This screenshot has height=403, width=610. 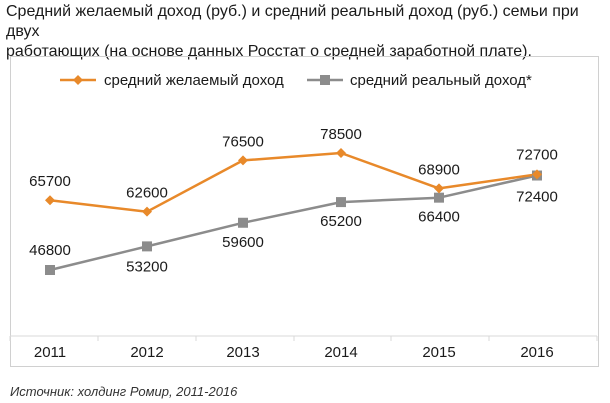 I want to click on data-label-desired-2012: 62600, so click(x=147, y=193).